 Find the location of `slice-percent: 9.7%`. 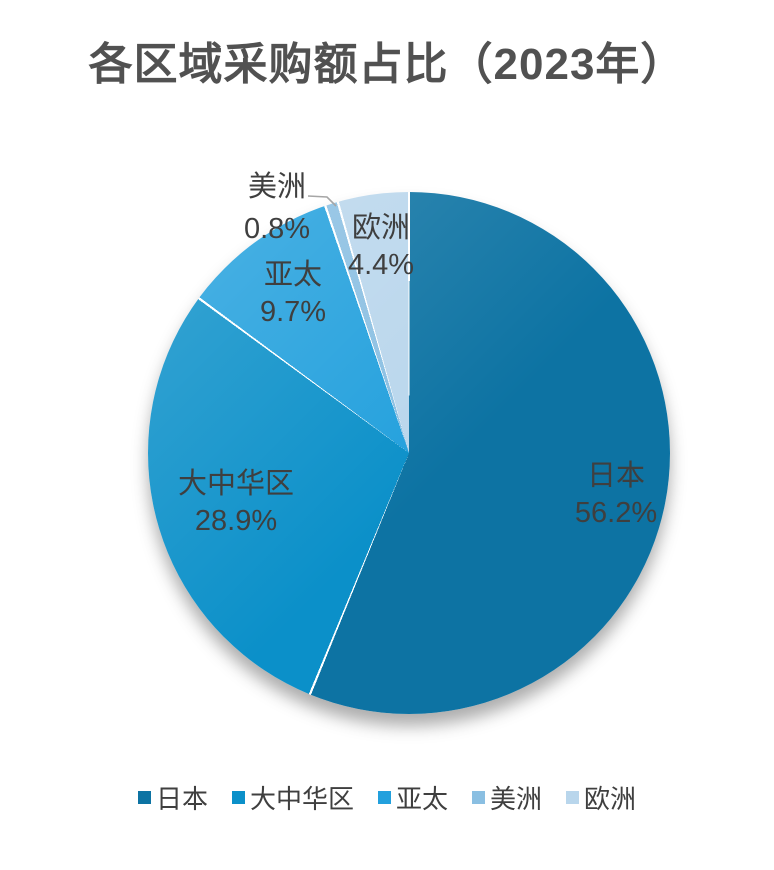

slice-percent: 9.7% is located at coordinates (293, 312).